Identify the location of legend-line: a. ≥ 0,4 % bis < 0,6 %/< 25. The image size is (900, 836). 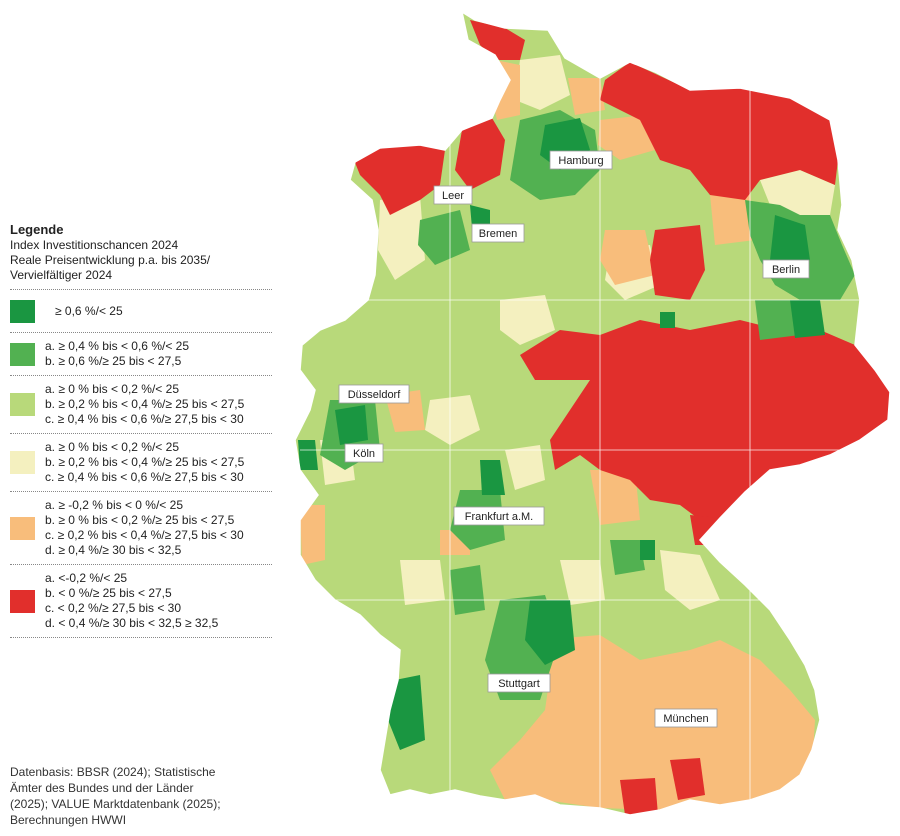
(117, 346).